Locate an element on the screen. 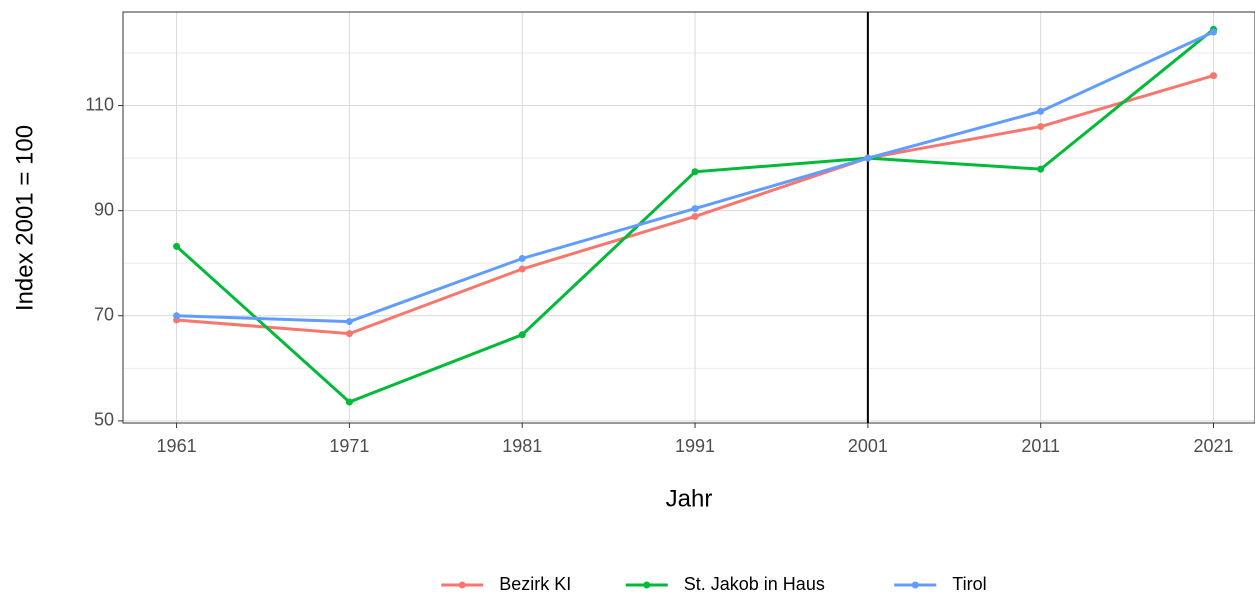 Image resolution: width=1255 pixels, height=598 pixels. x-tick-label: 1971 is located at coordinates (349, 446).